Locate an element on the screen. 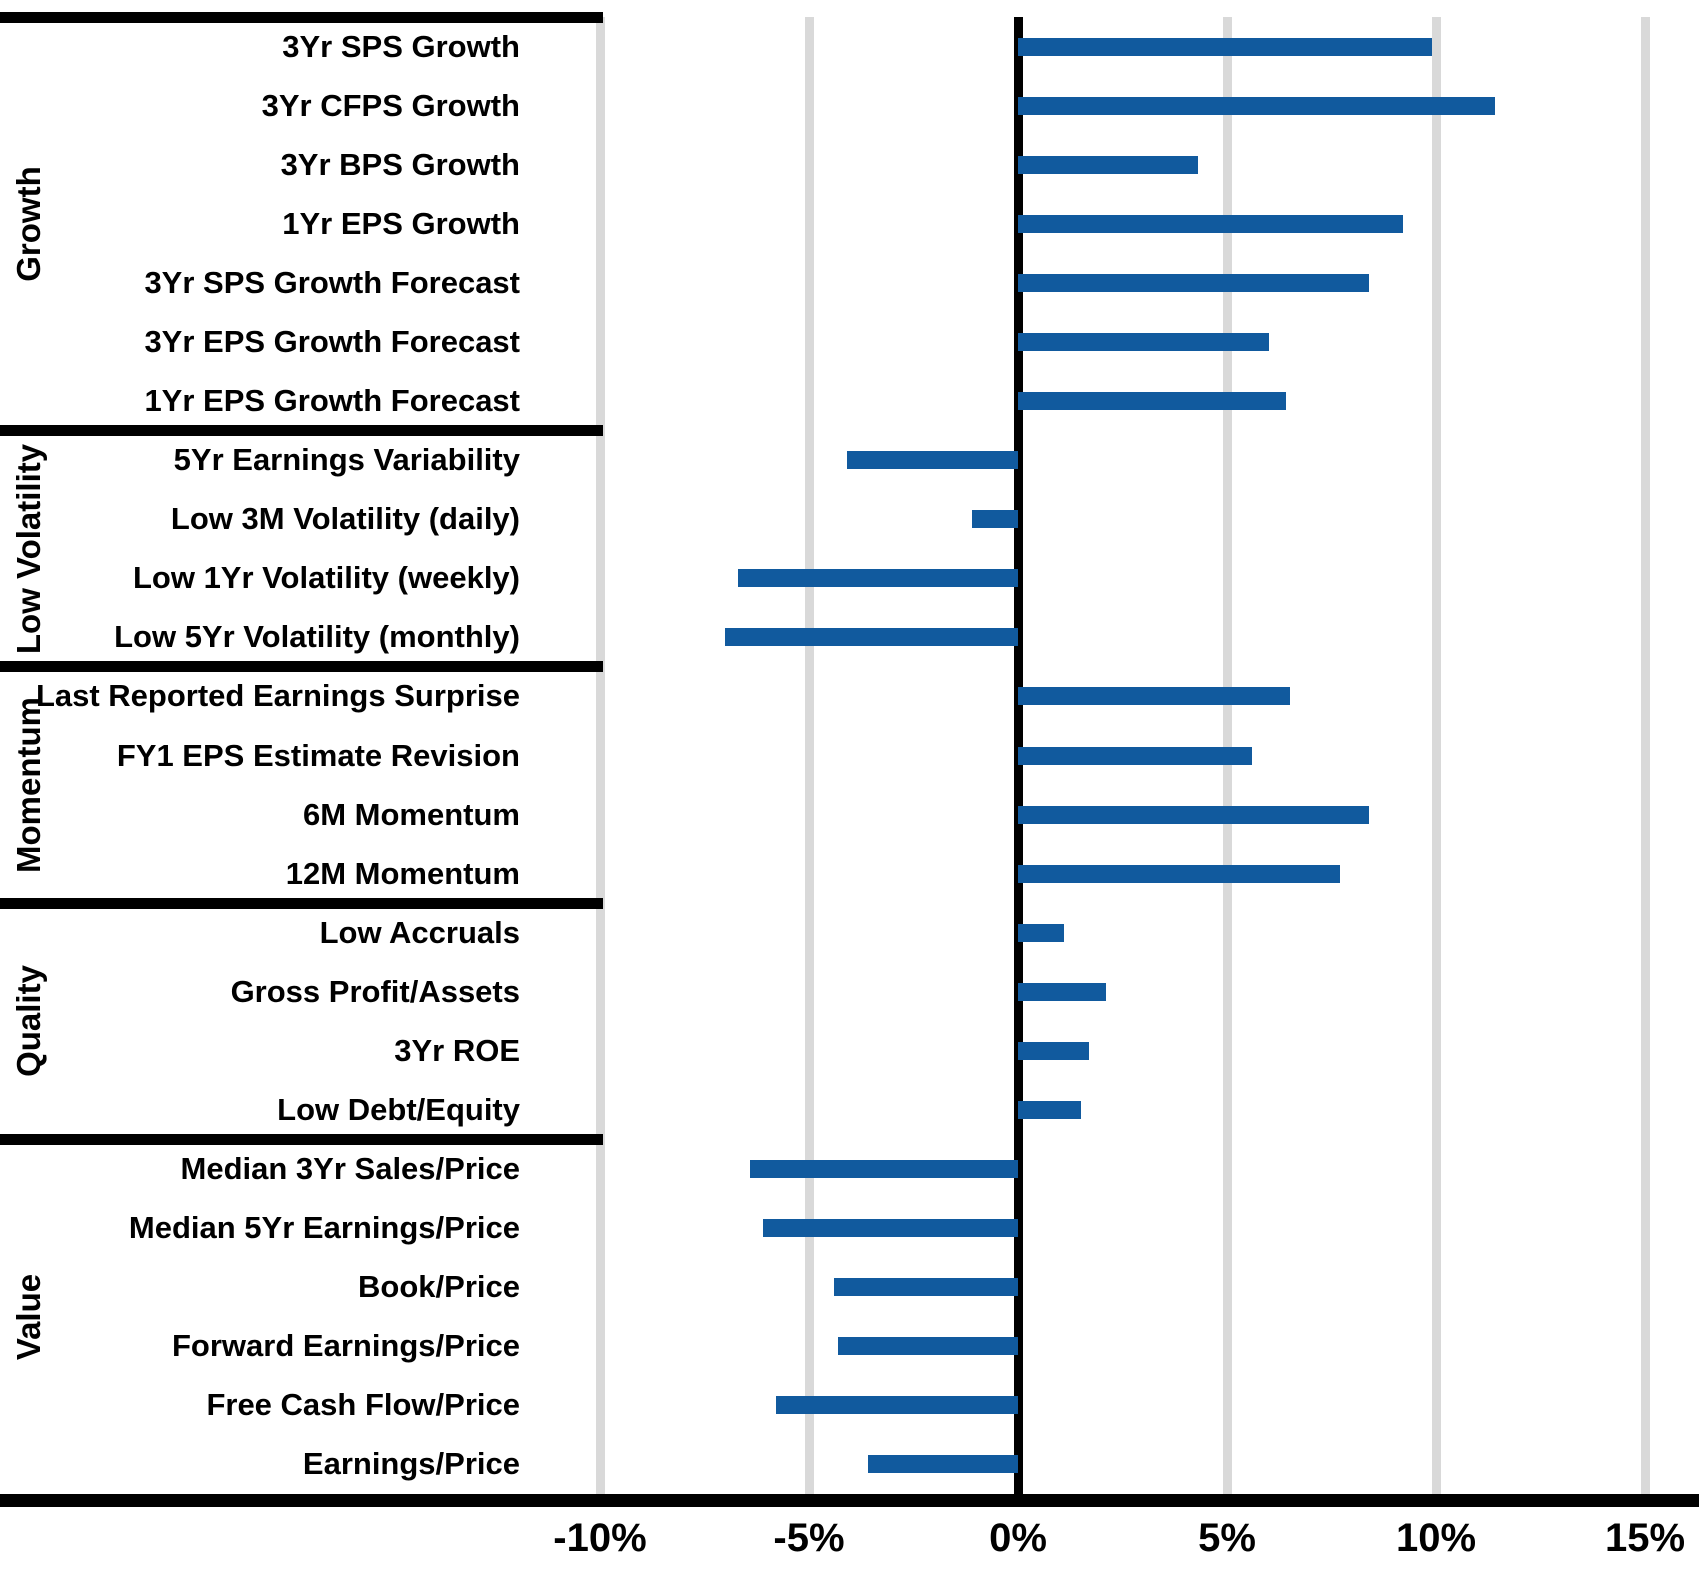 The height and width of the screenshot is (1584, 1699). factor-label: Gross Profit/Assets is located at coordinates (375, 991).